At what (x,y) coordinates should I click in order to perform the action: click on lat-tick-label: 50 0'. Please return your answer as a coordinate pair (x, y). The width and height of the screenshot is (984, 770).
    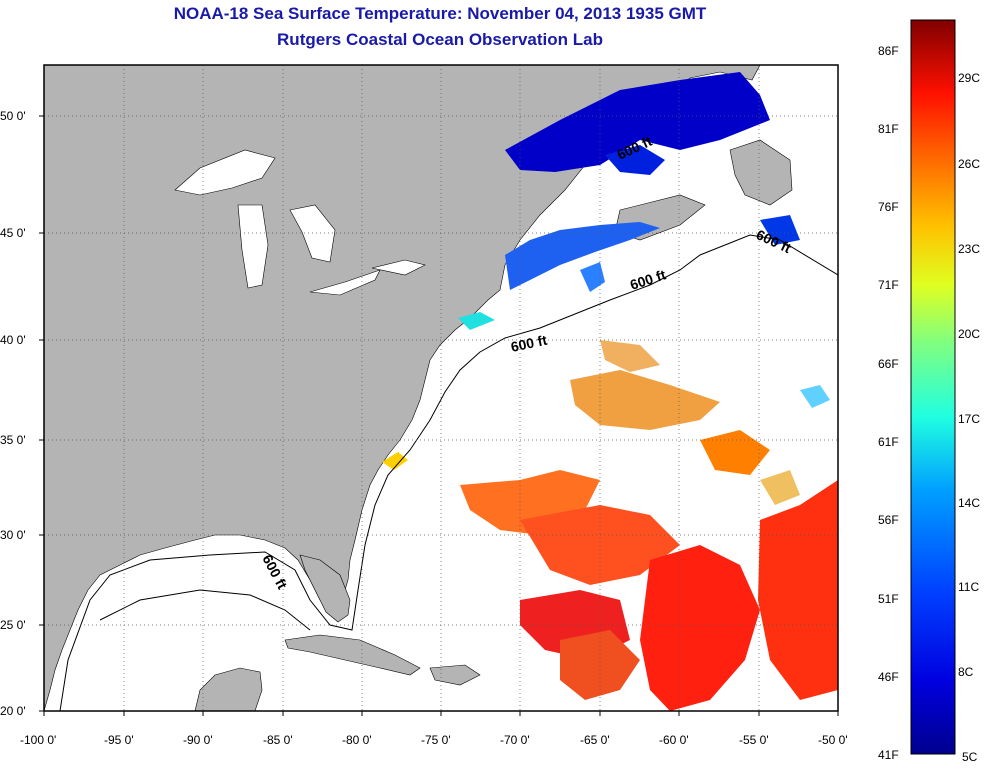
    Looking at the image, I should click on (13, 116).